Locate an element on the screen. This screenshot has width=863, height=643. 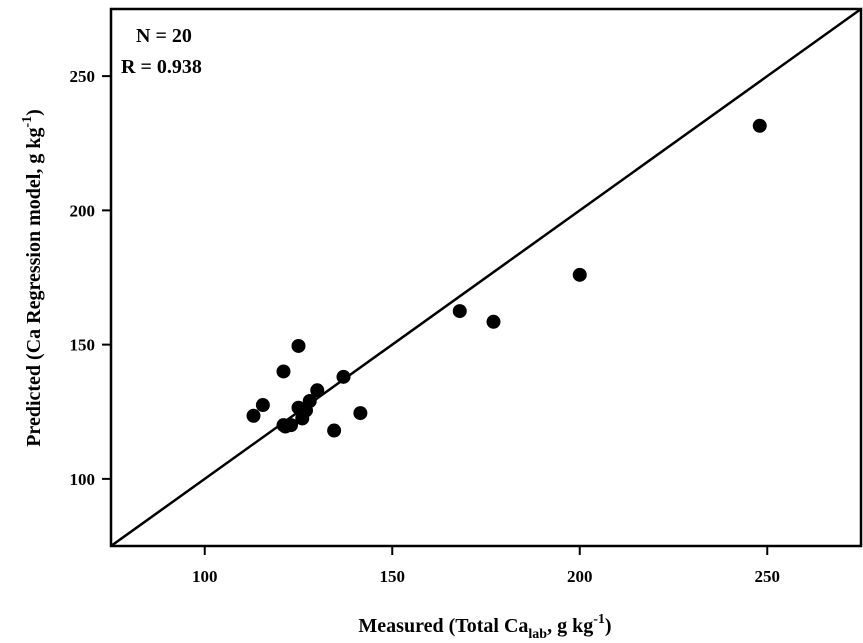
y-tick-label: 100 is located at coordinates (83, 479).